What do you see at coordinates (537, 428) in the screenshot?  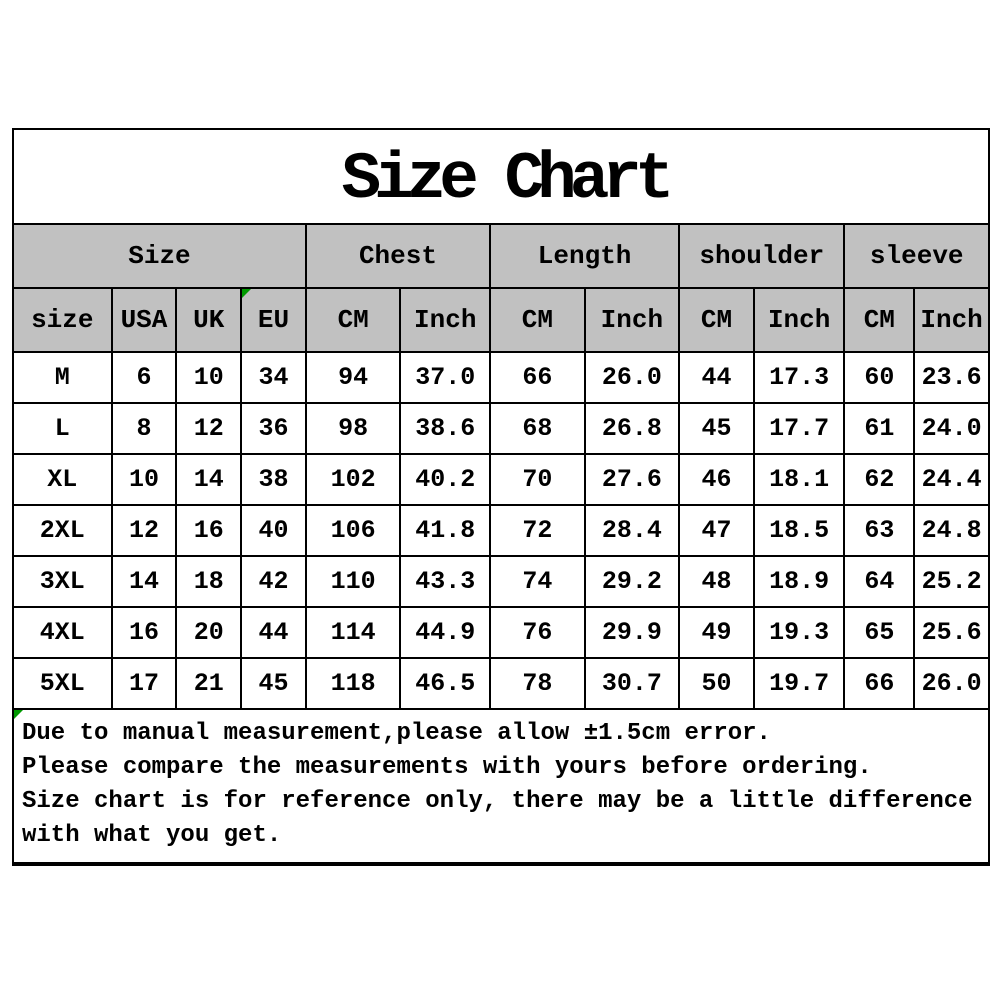 I see `measurement-cell: 68` at bounding box center [537, 428].